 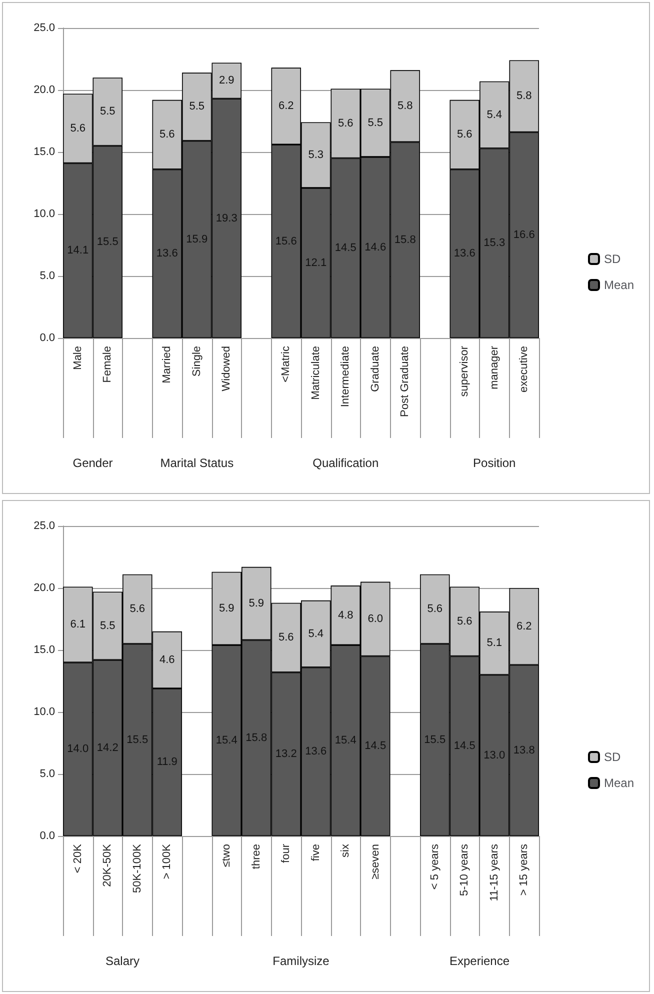 What do you see at coordinates (197, 463) in the screenshot?
I see `text: Marital Status` at bounding box center [197, 463].